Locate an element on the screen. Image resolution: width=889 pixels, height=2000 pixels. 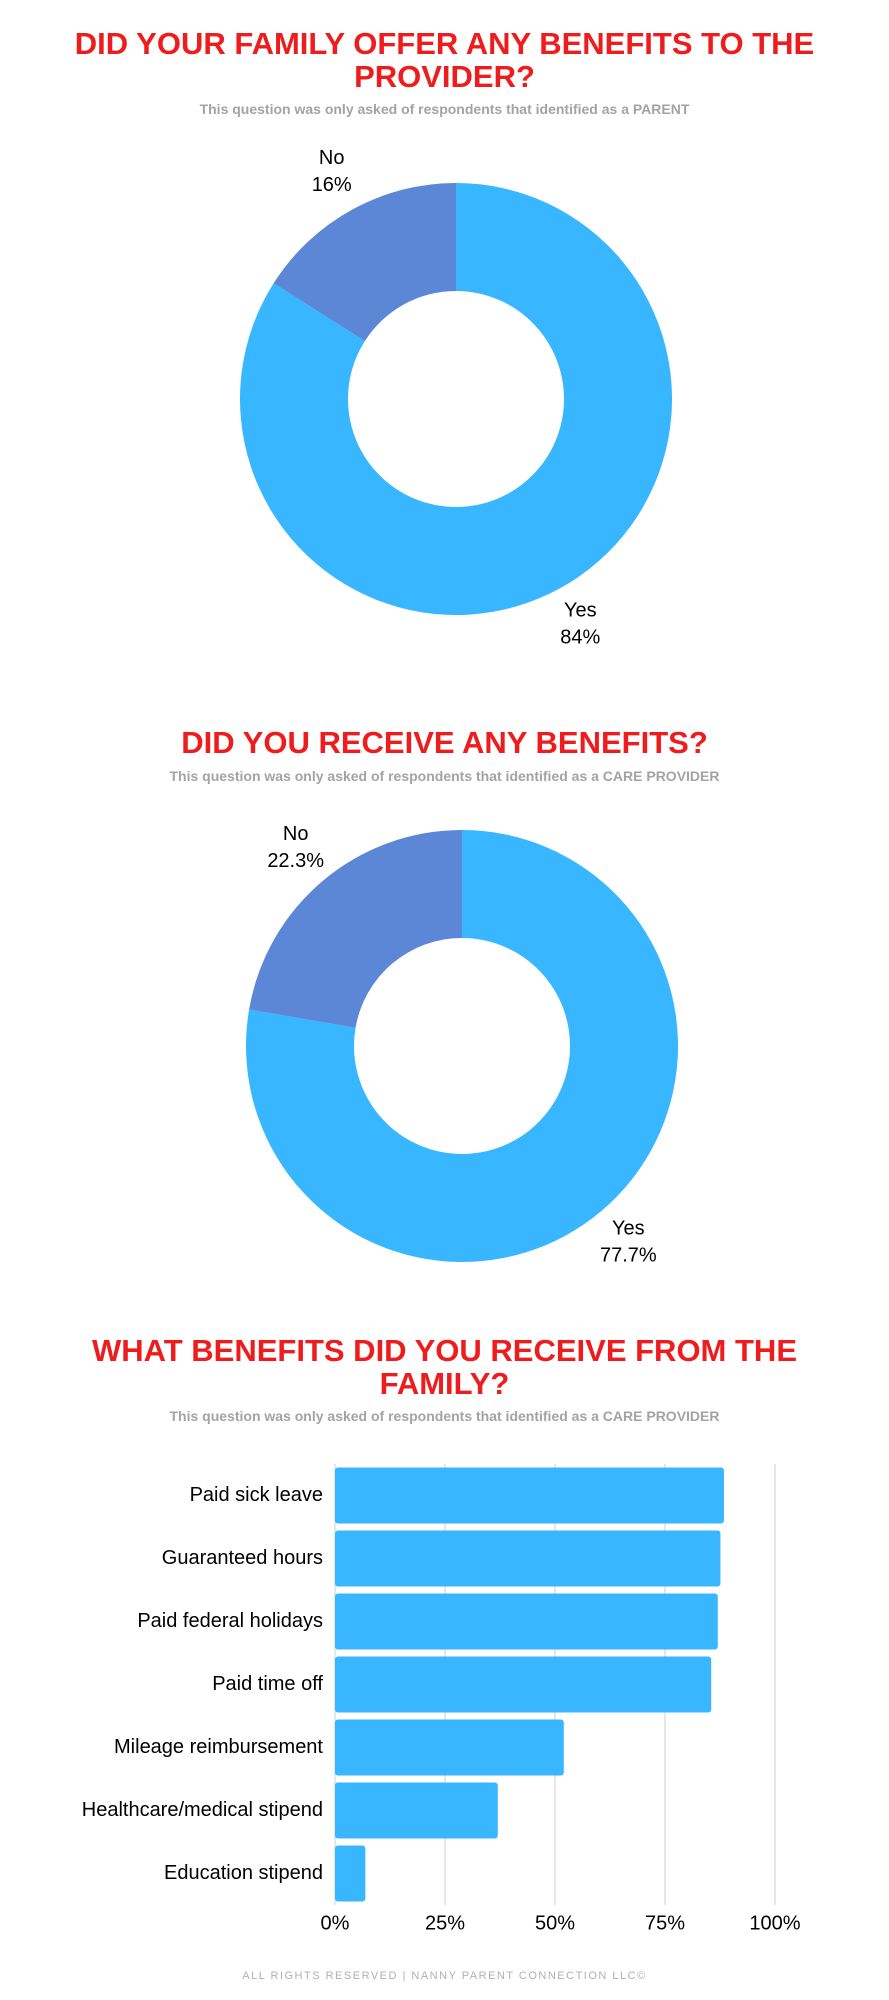
slice-value-label: 22.3% is located at coordinates (295, 861).